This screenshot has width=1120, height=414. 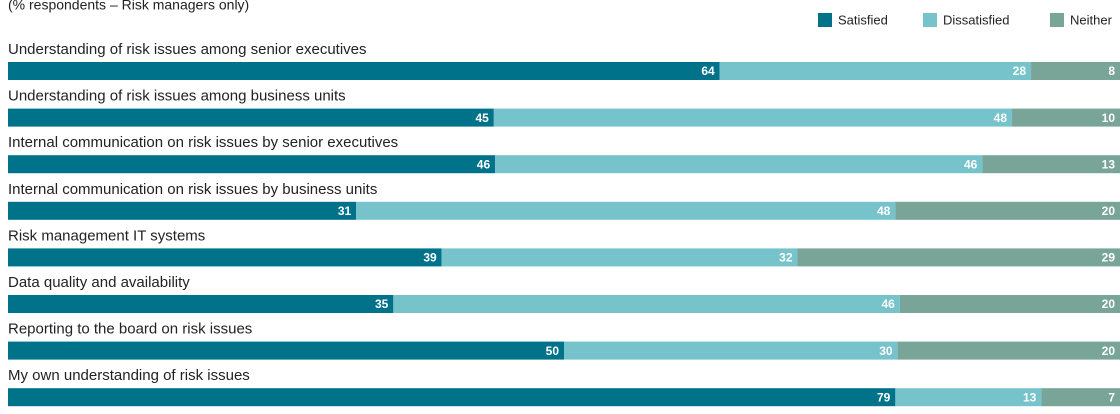 What do you see at coordinates (128, 6) in the screenshot?
I see `chart-subtitle: (% respondents – Risk managers only)` at bounding box center [128, 6].